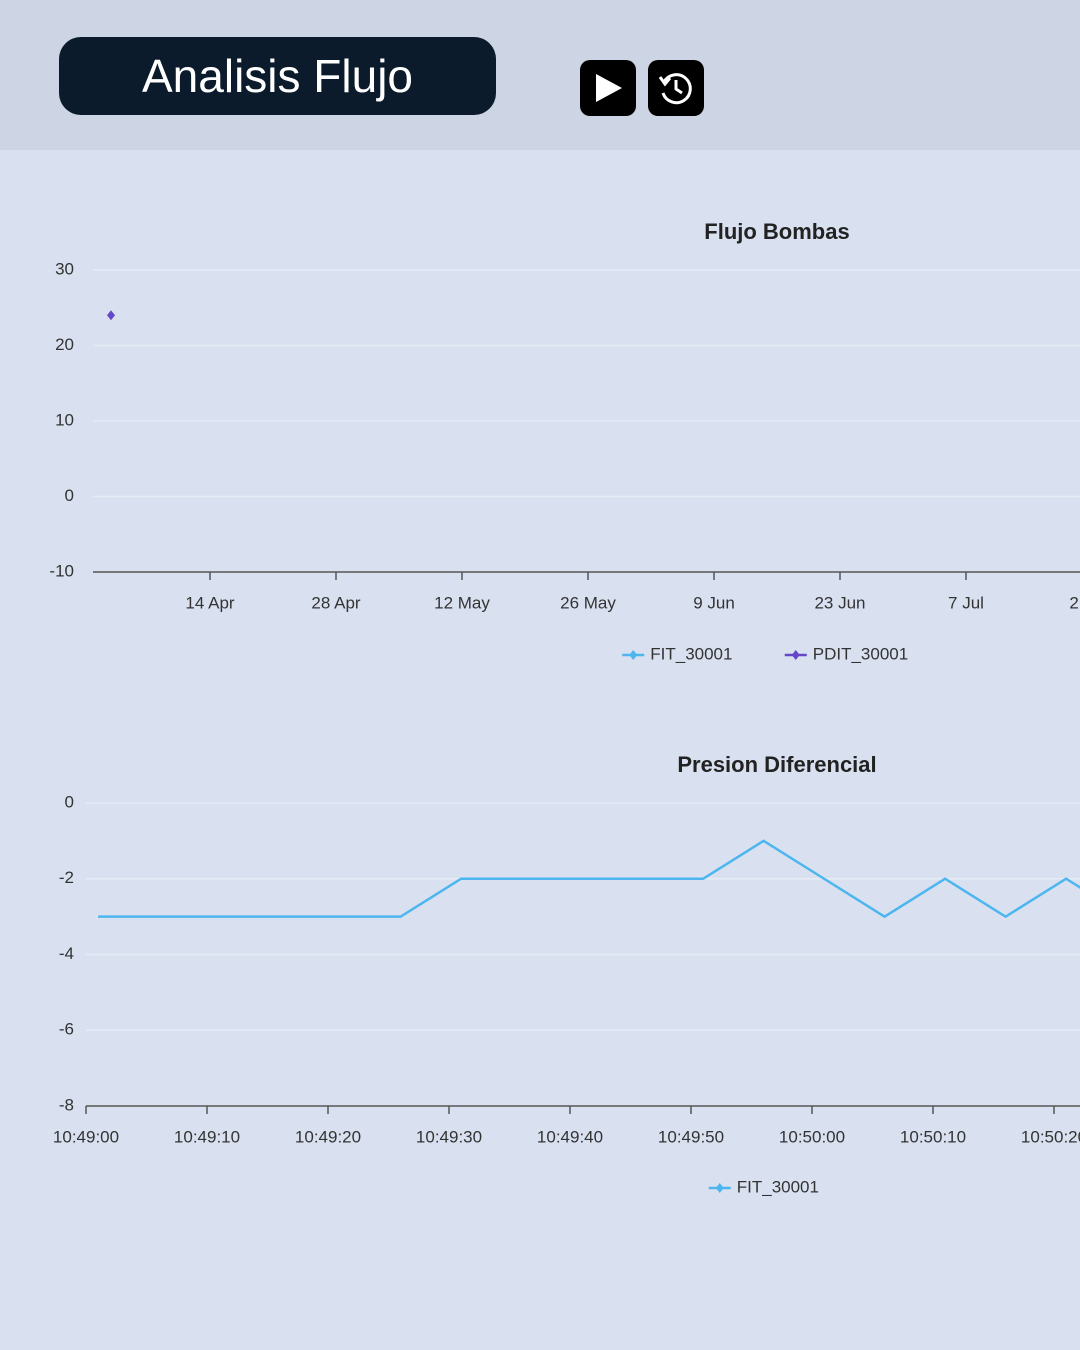 This screenshot has height=1350, width=1080. I want to click on x-tick-label: 10:49:40, so click(570, 1136).